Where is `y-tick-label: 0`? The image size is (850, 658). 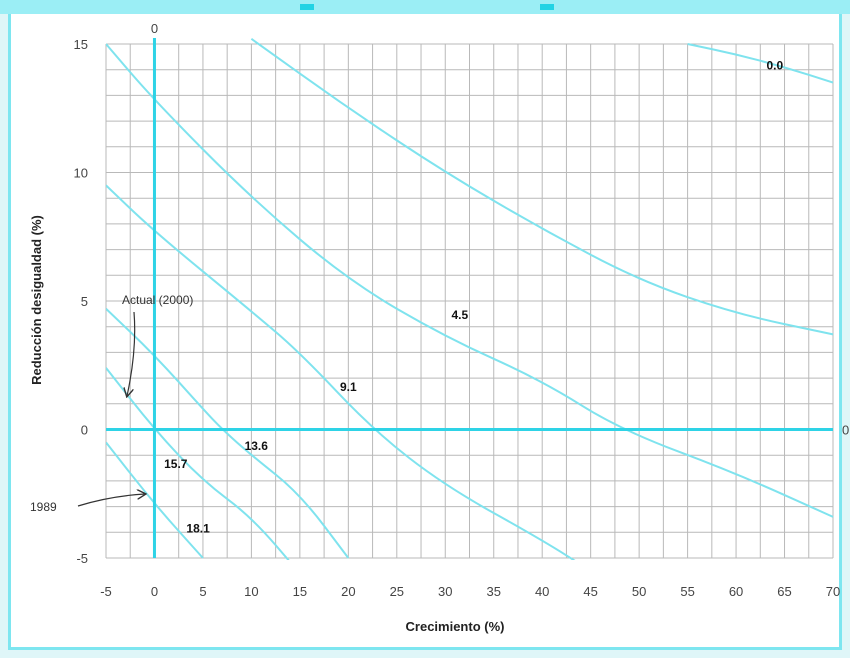
y-tick-label: 0 is located at coordinates (84, 430).